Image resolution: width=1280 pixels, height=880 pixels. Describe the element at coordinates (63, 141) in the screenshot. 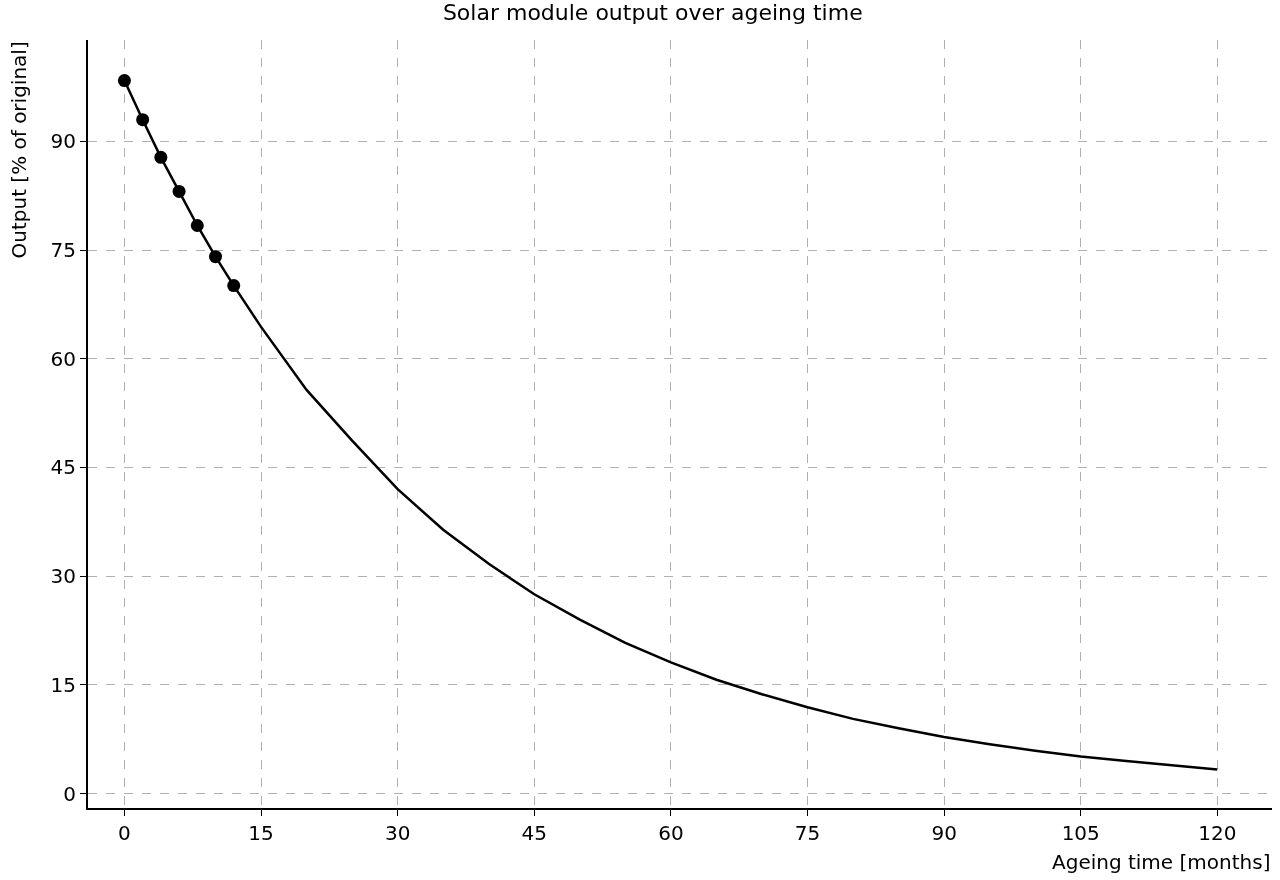

I see `y-tick-label: 90` at that location.